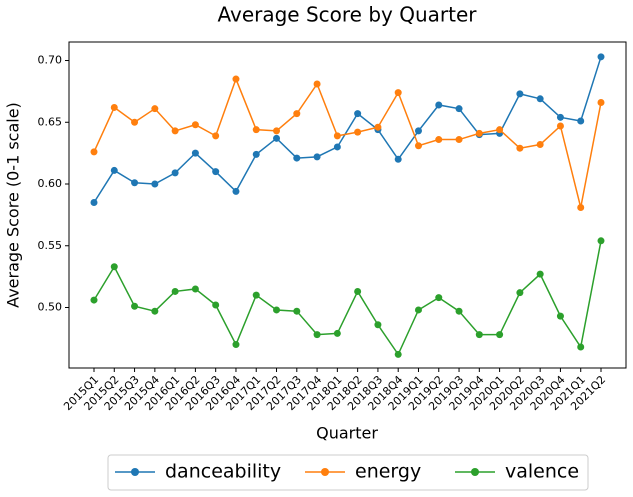 The height and width of the screenshot is (497, 633). Describe the element at coordinates (50, 60) in the screenshot. I see `y-tick-label: 0.70` at that location.